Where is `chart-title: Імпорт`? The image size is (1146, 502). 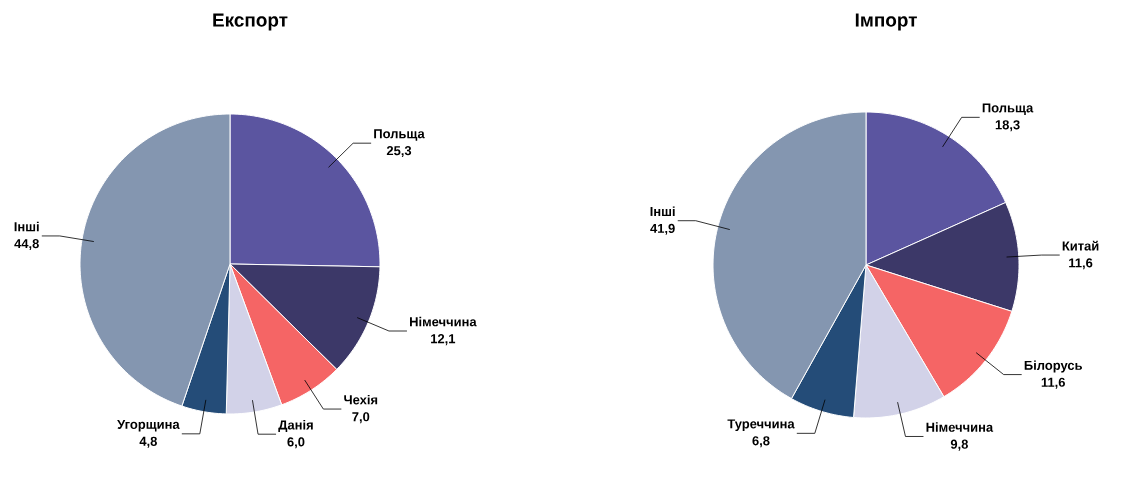
chart-title: Імпорт is located at coordinates (886, 22).